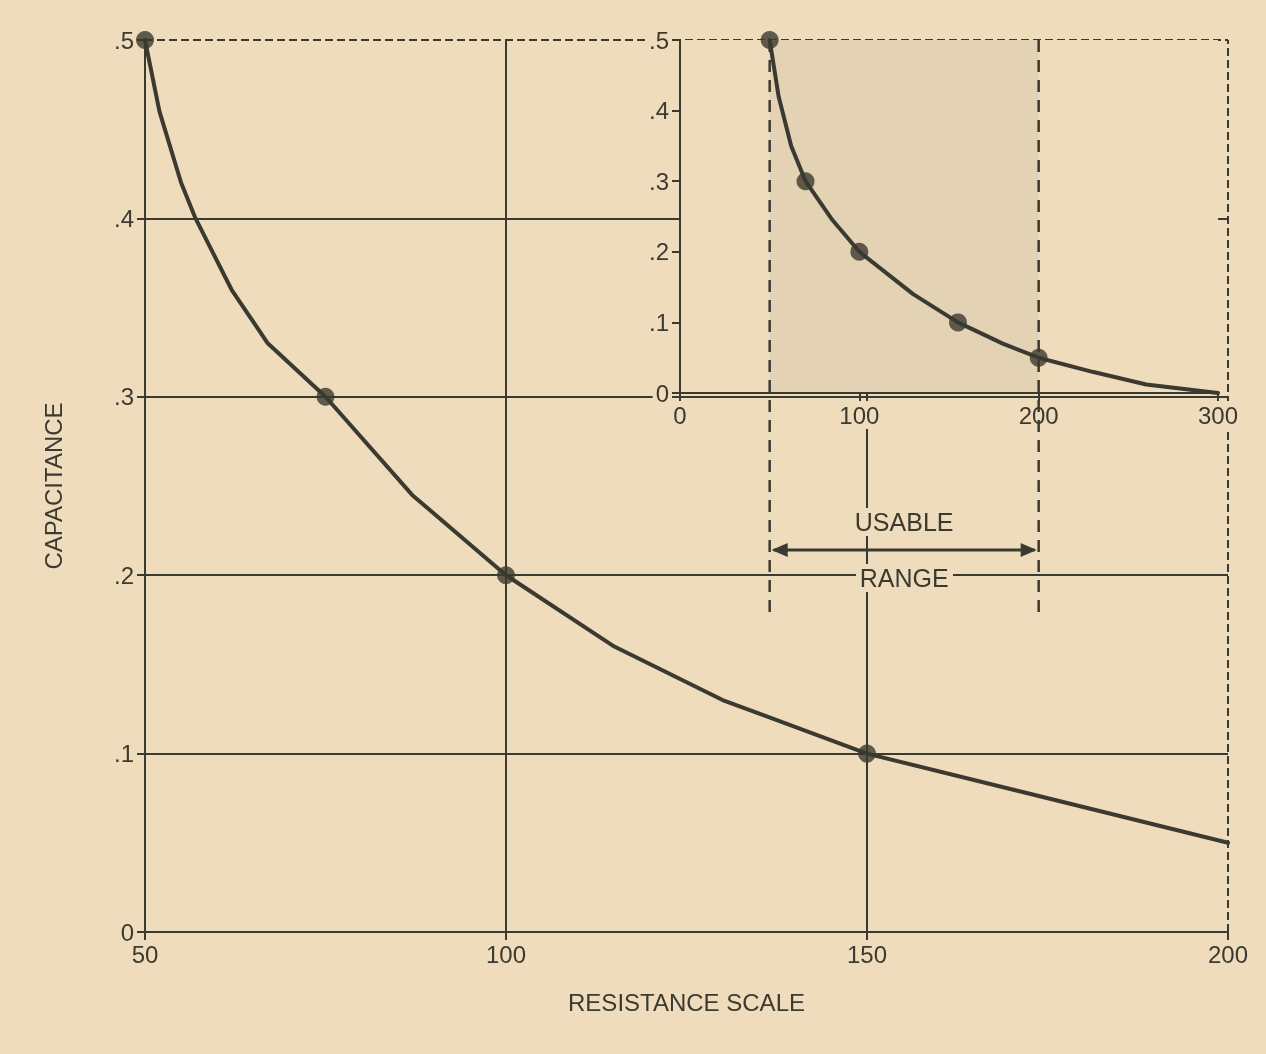  I want to click on x-tick-label: 0, so click(680, 415).